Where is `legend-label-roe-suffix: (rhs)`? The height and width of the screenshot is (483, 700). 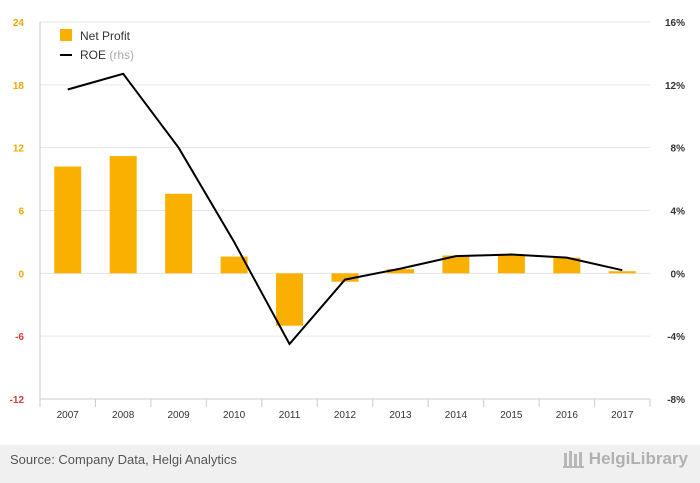 legend-label-roe-suffix: (rhs) is located at coordinates (121, 55).